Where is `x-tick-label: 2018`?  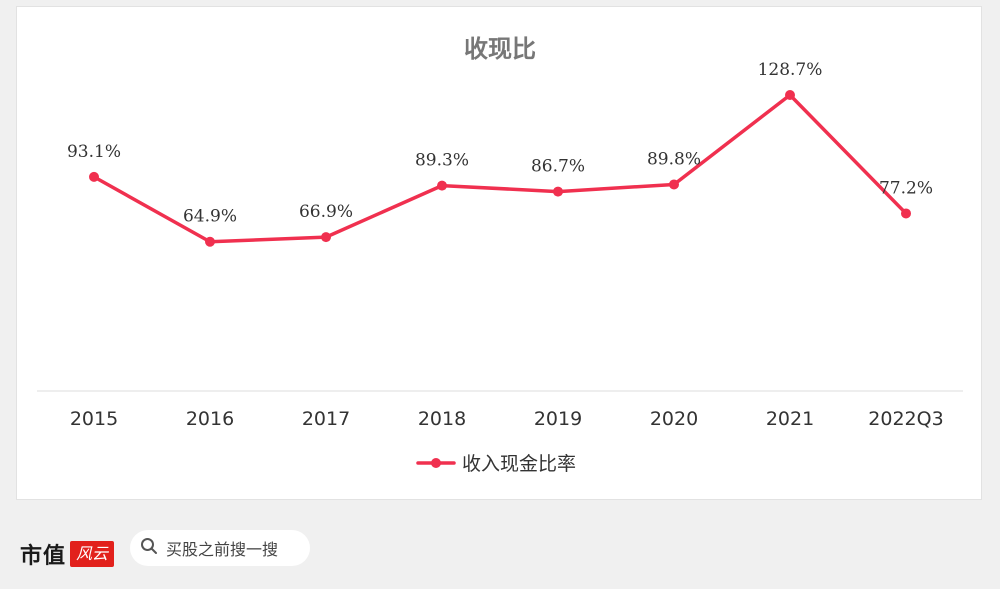
x-tick-label: 2018 is located at coordinates (442, 419).